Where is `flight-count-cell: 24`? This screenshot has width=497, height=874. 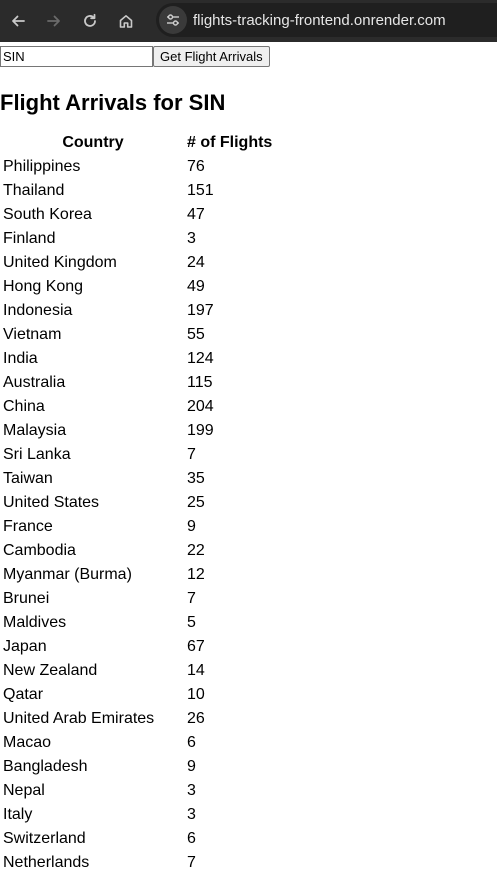 flight-count-cell: 24 is located at coordinates (196, 262).